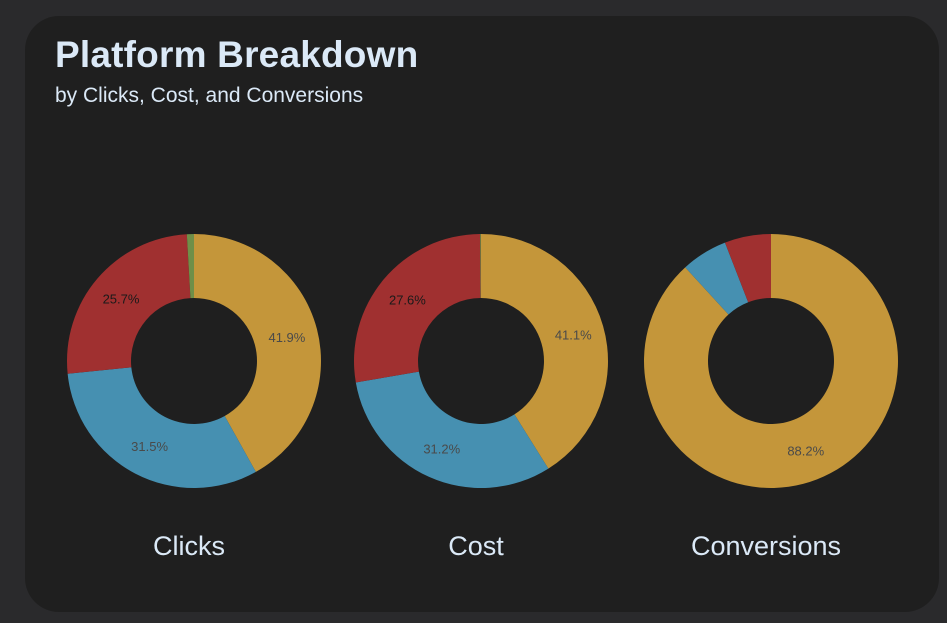 Image resolution: width=947 pixels, height=623 pixels. What do you see at coordinates (237, 54) in the screenshot?
I see `page-title: Platform Breakdown` at bounding box center [237, 54].